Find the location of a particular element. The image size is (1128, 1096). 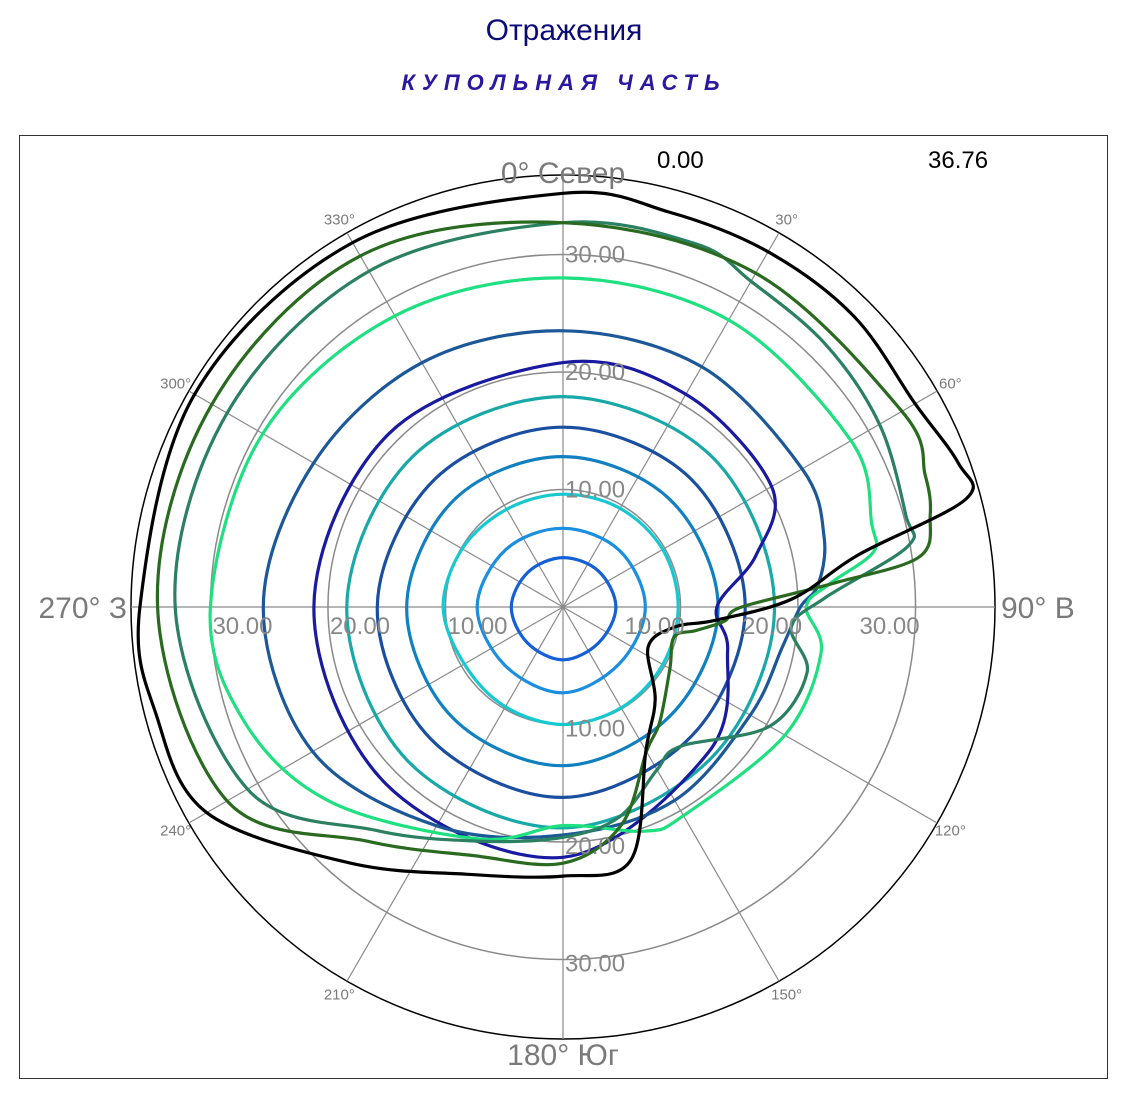

angle-label: 330° is located at coordinates (339, 220).